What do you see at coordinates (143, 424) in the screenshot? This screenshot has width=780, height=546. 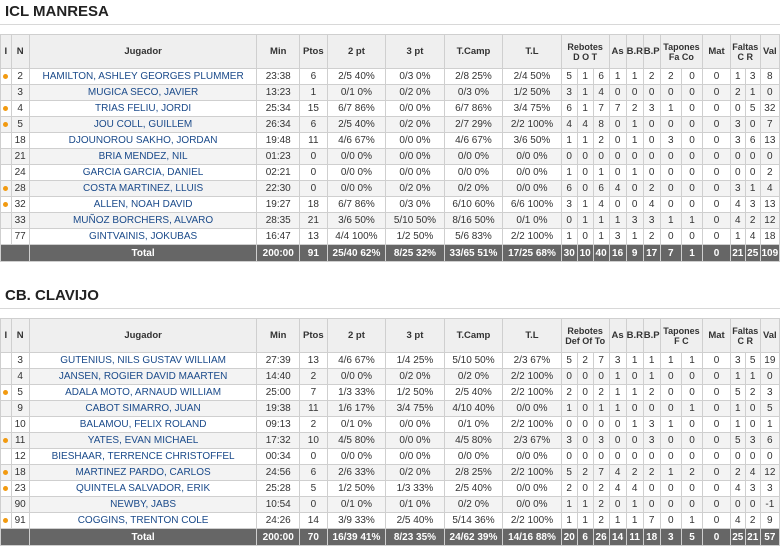 I see `player-name-link: BALAMOU, FELIX ROLAND` at bounding box center [143, 424].